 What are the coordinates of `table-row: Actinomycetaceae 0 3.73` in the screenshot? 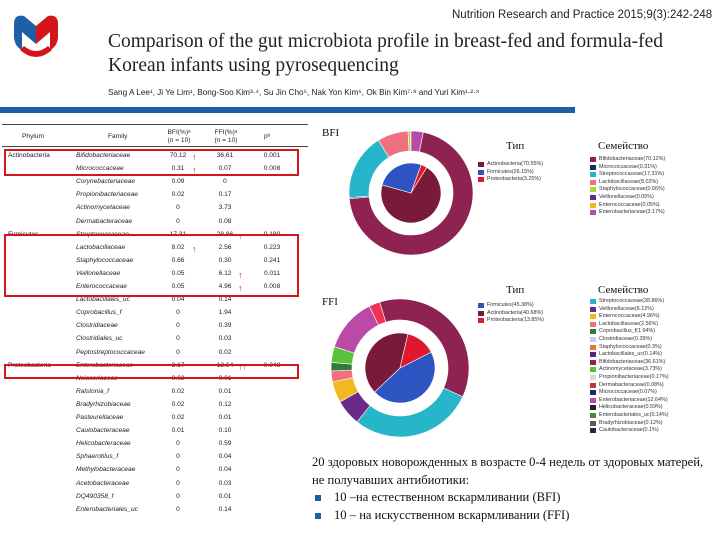 It's located at (155, 208).